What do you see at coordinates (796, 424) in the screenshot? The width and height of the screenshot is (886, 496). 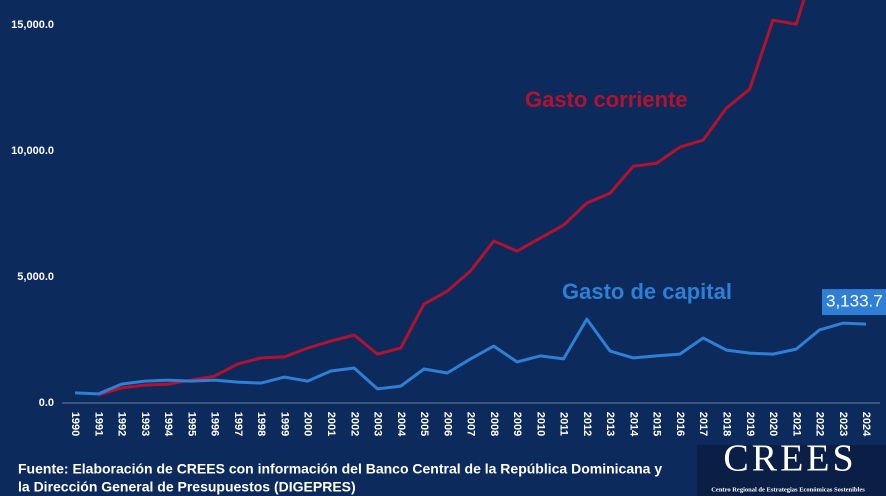 I see `x-tick-label: 2021` at bounding box center [796, 424].